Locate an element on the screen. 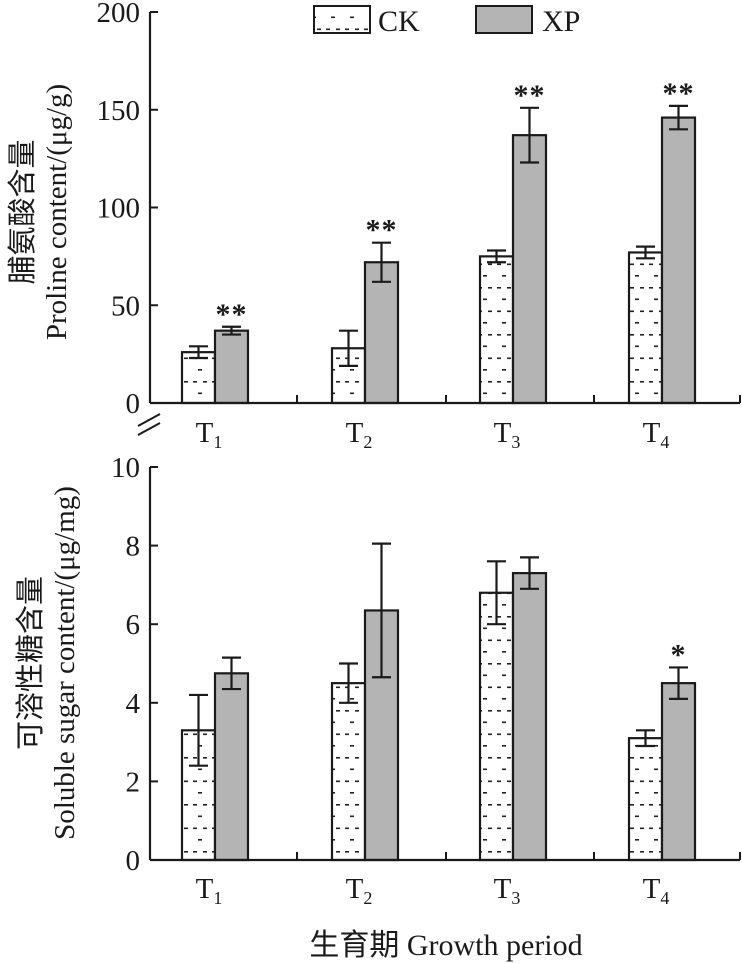 This screenshot has width=742, height=963. sugar-xtick-label-t3: T3 is located at coordinates (507, 890).